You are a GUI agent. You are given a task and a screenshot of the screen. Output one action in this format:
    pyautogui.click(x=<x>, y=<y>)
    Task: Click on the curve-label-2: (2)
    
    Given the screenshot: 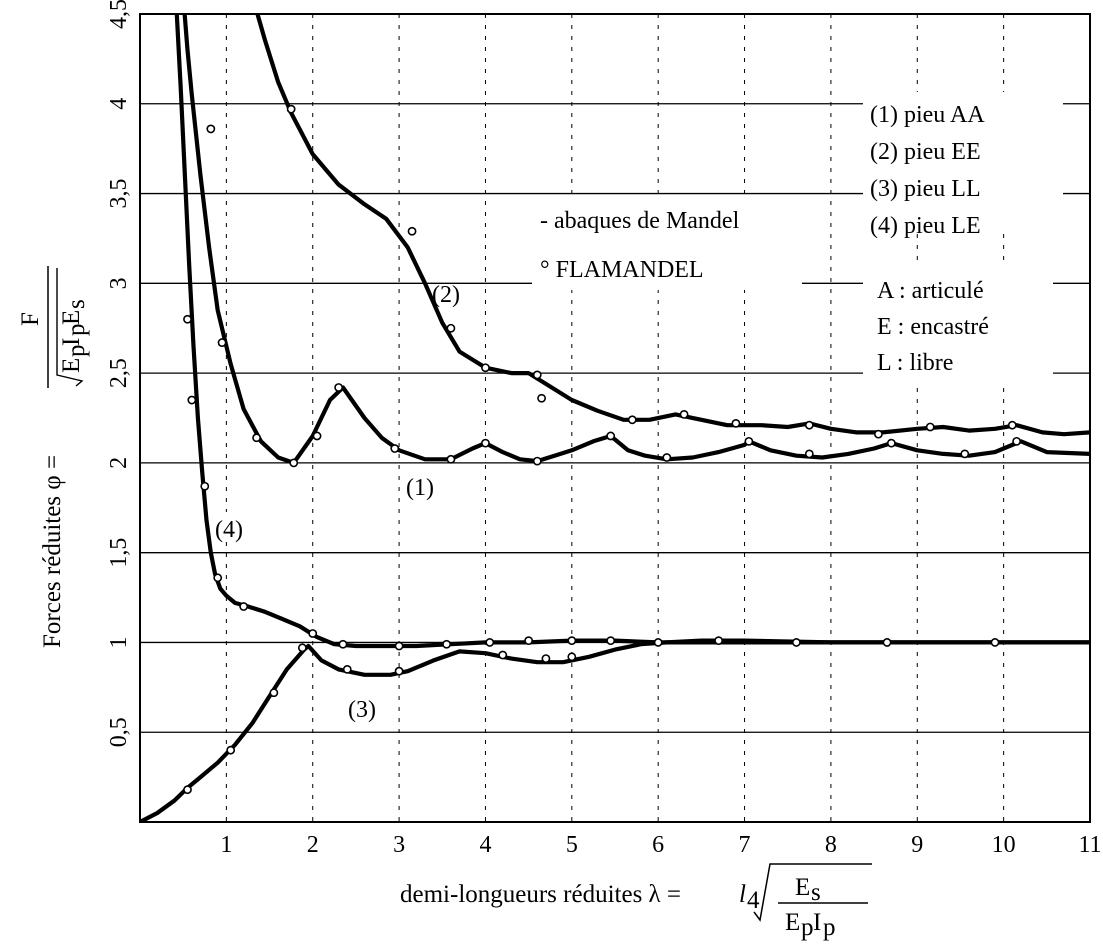 What is the action you would take?
    pyautogui.click(x=446, y=295)
    